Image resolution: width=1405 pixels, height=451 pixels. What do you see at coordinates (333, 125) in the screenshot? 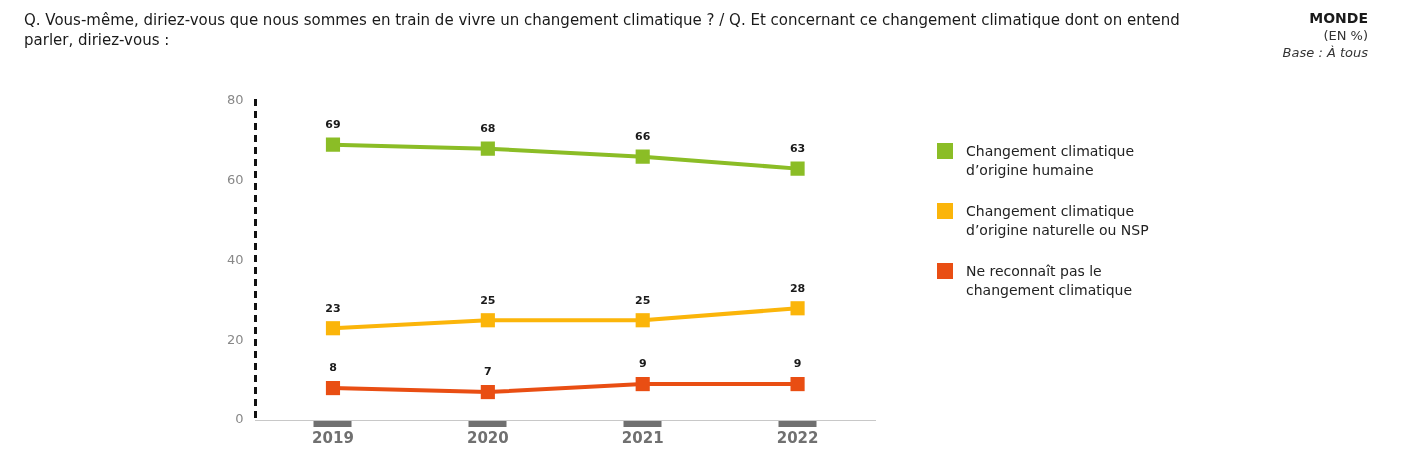
I see `data-label: 69` at bounding box center [333, 125].